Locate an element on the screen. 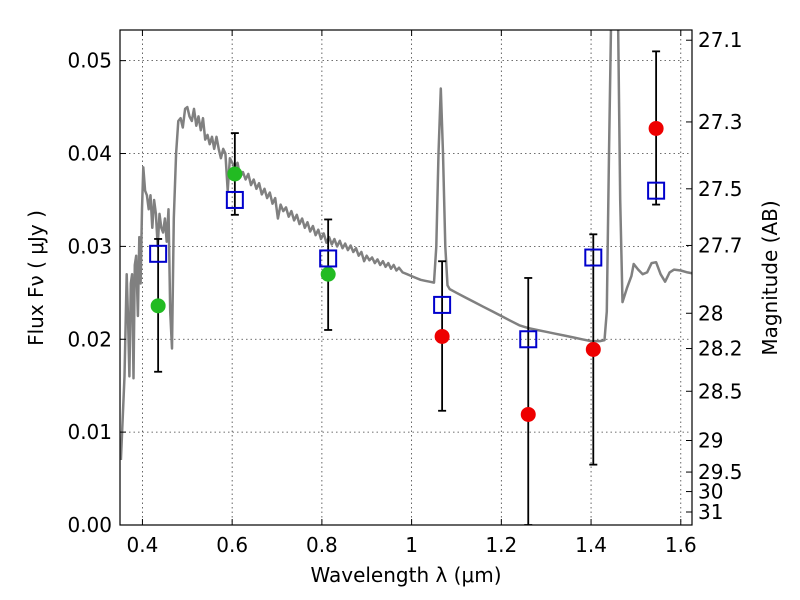  x-tick-label: 0.8 is located at coordinates (322, 545).